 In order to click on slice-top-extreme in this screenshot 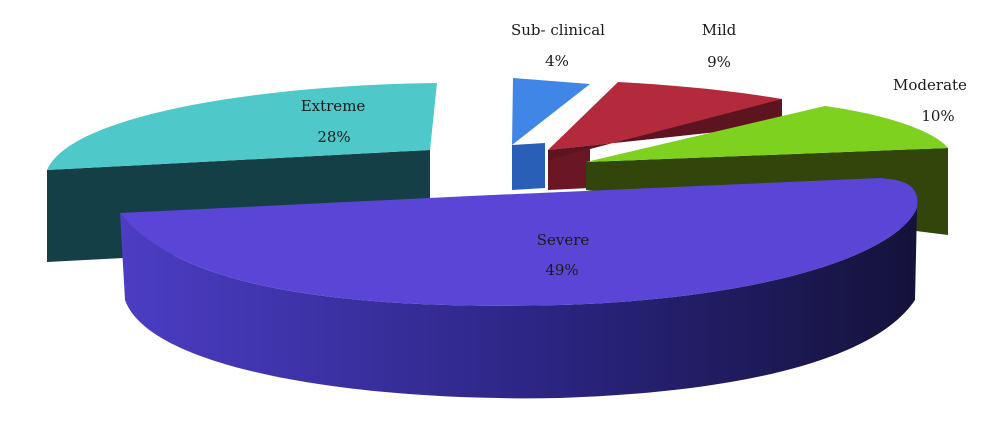, I will do `click(242, 126)`.